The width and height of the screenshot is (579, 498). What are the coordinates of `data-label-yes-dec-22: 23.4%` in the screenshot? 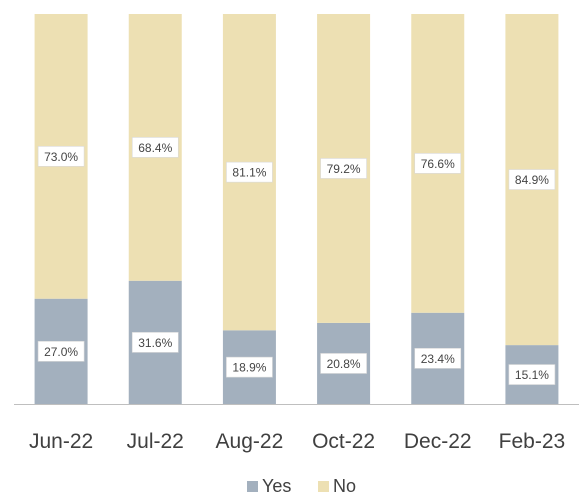 It's located at (438, 358).